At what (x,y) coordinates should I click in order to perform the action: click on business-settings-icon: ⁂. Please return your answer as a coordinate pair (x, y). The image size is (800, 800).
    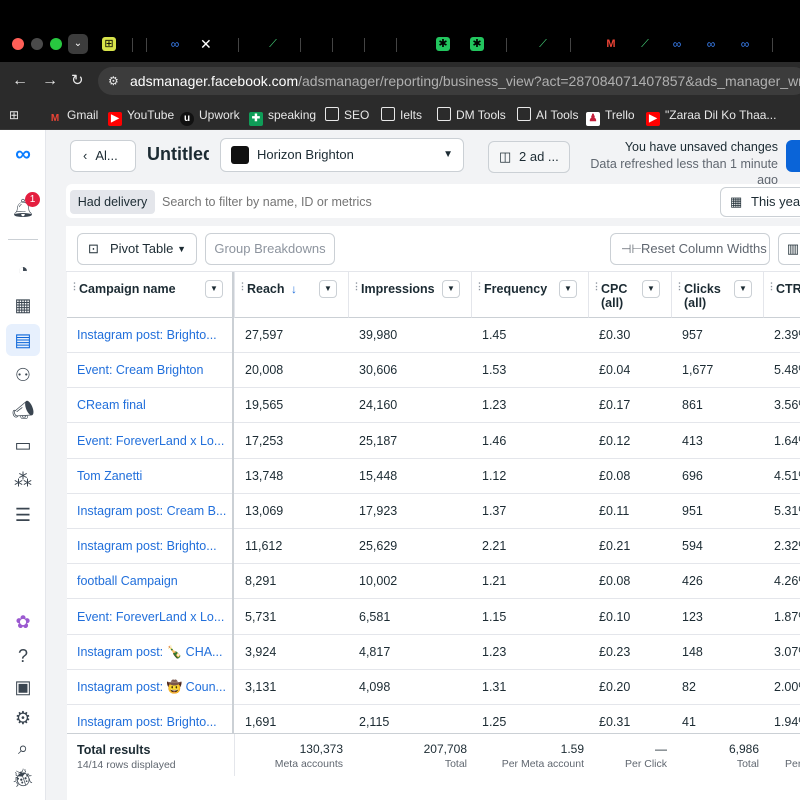
    Looking at the image, I should click on (23, 480).